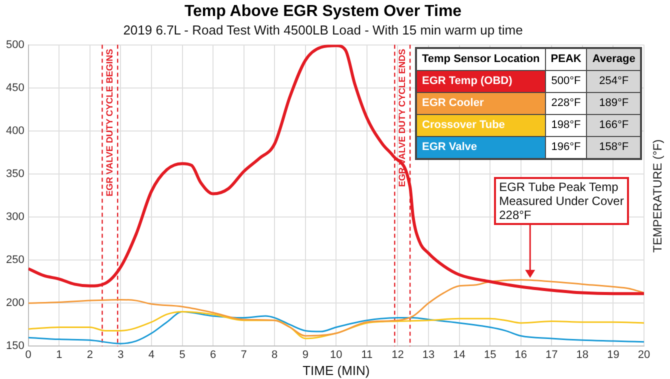 The height and width of the screenshot is (379, 670). What do you see at coordinates (275, 354) in the screenshot?
I see `x-tick-label: 8` at bounding box center [275, 354].